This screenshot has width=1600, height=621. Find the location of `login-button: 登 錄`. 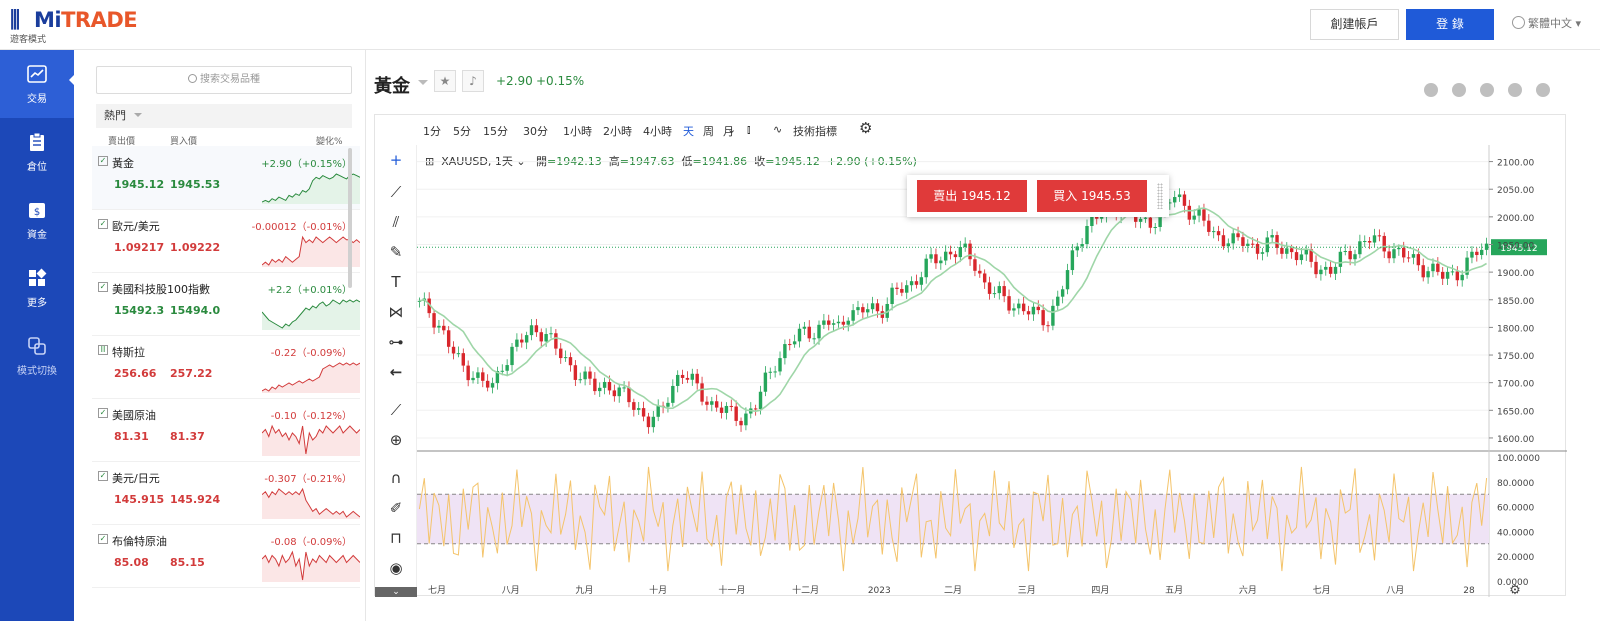

login-button: 登 錄 is located at coordinates (1450, 24).